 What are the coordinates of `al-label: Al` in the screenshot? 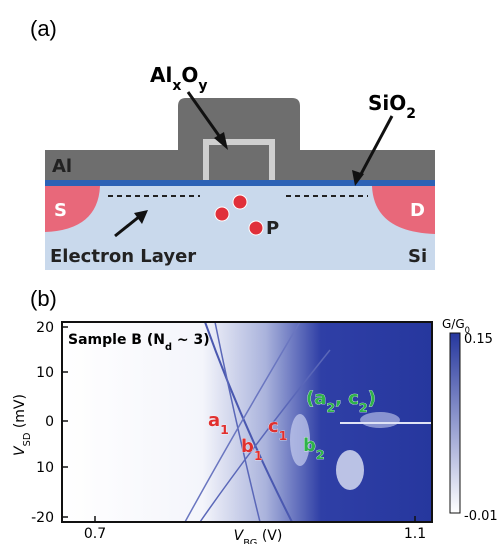 It's located at (62, 166).